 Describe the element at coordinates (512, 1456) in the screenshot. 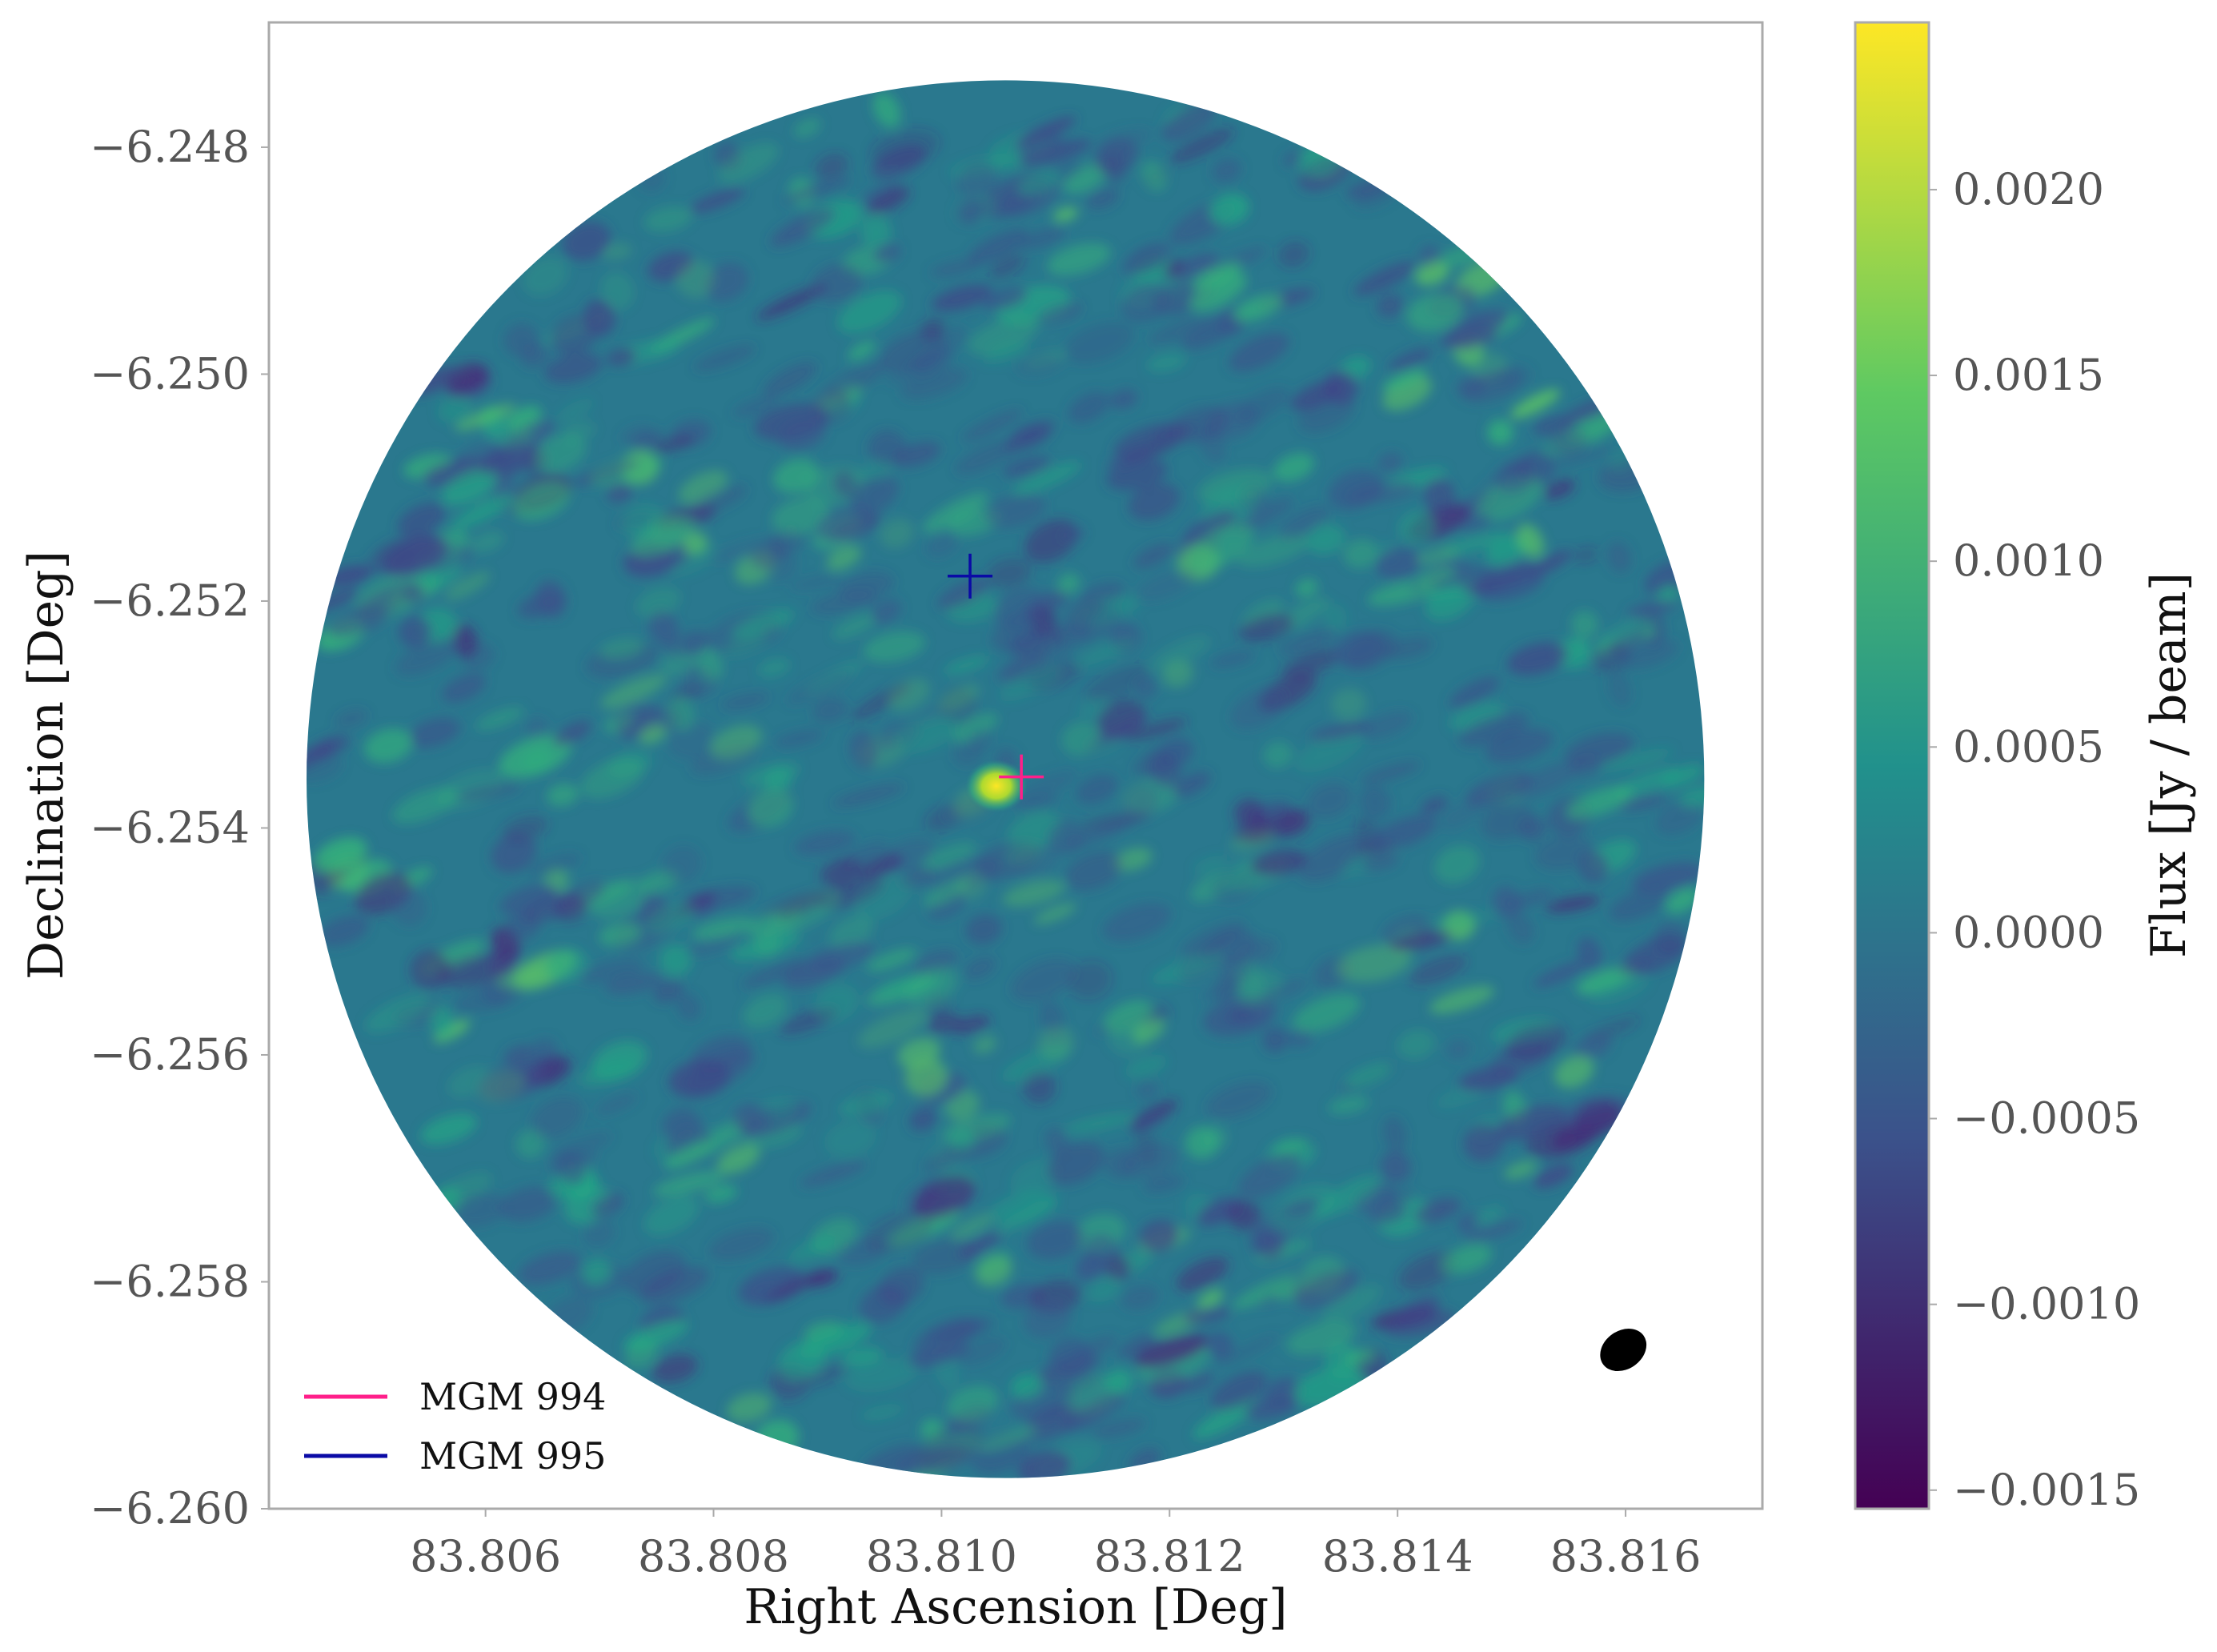

I see `legend-label-1: MGM 995` at that location.